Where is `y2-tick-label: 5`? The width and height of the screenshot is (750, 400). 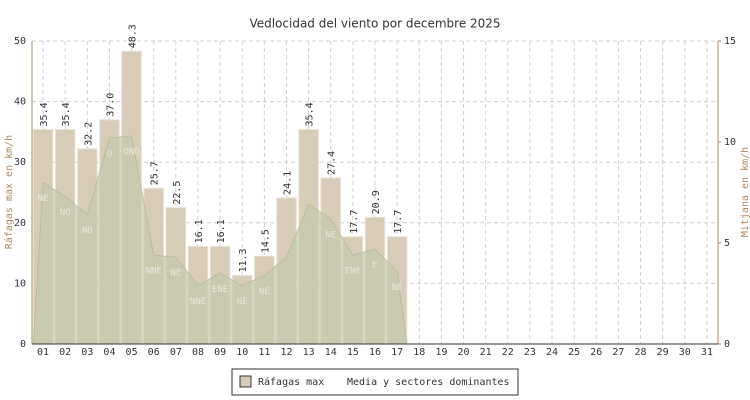 y2-tick-label: 5 is located at coordinates (727, 243).